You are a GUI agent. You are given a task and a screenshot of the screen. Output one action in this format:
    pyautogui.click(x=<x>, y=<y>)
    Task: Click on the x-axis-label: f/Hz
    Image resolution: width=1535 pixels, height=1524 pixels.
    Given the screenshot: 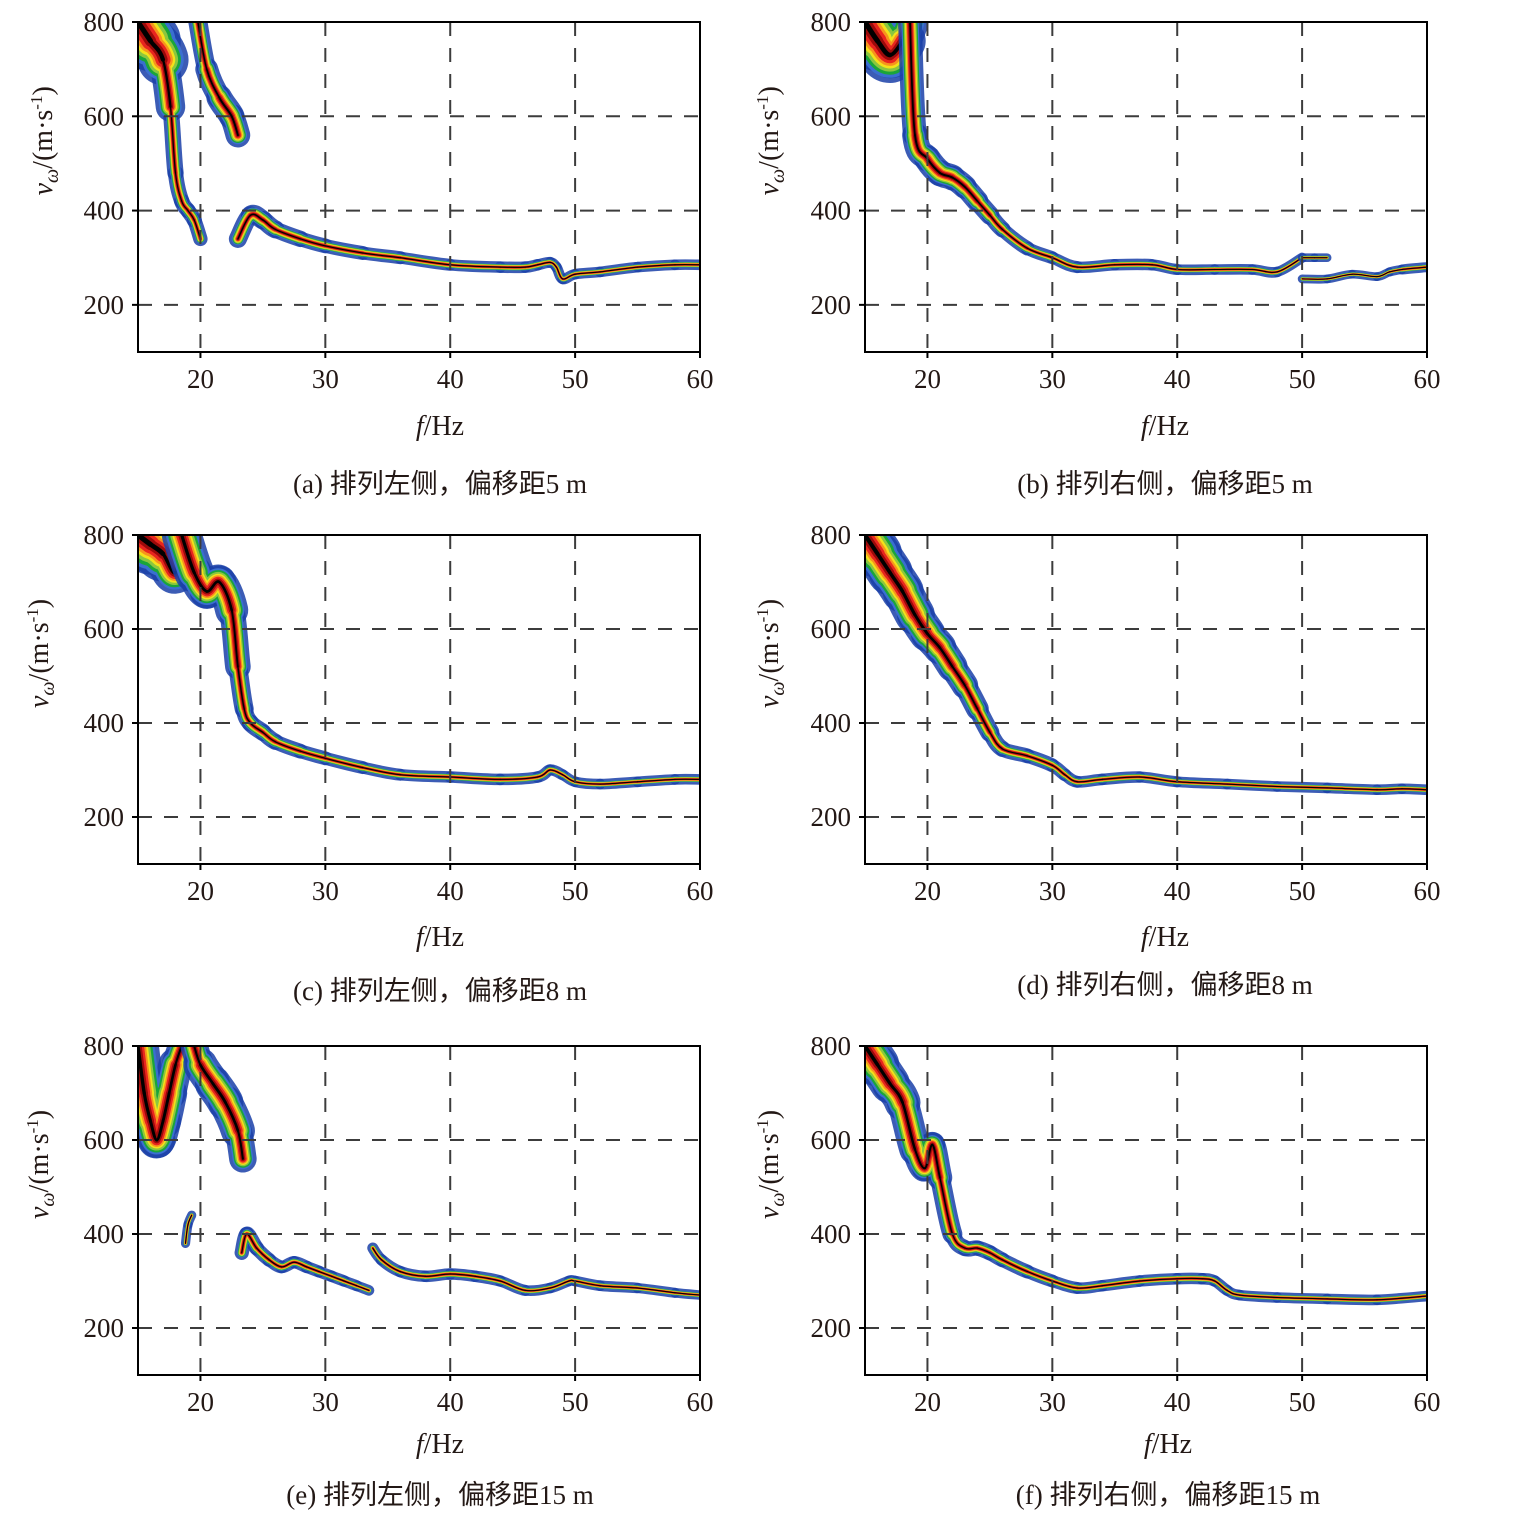 What is the action you would take?
    pyautogui.click(x=1168, y=1444)
    